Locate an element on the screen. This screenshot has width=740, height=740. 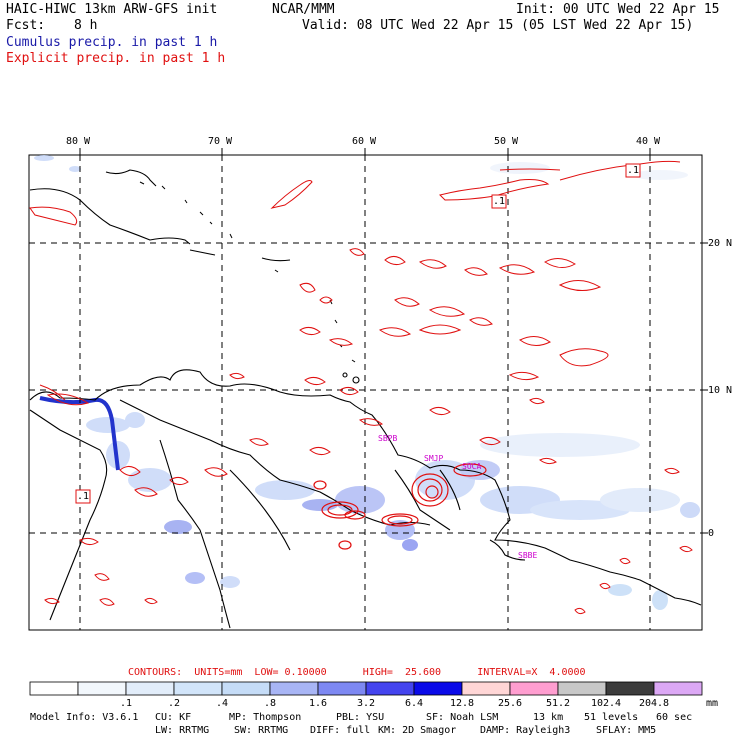
model-info-pbl: PBL: YSU is located at coordinates (360, 717).